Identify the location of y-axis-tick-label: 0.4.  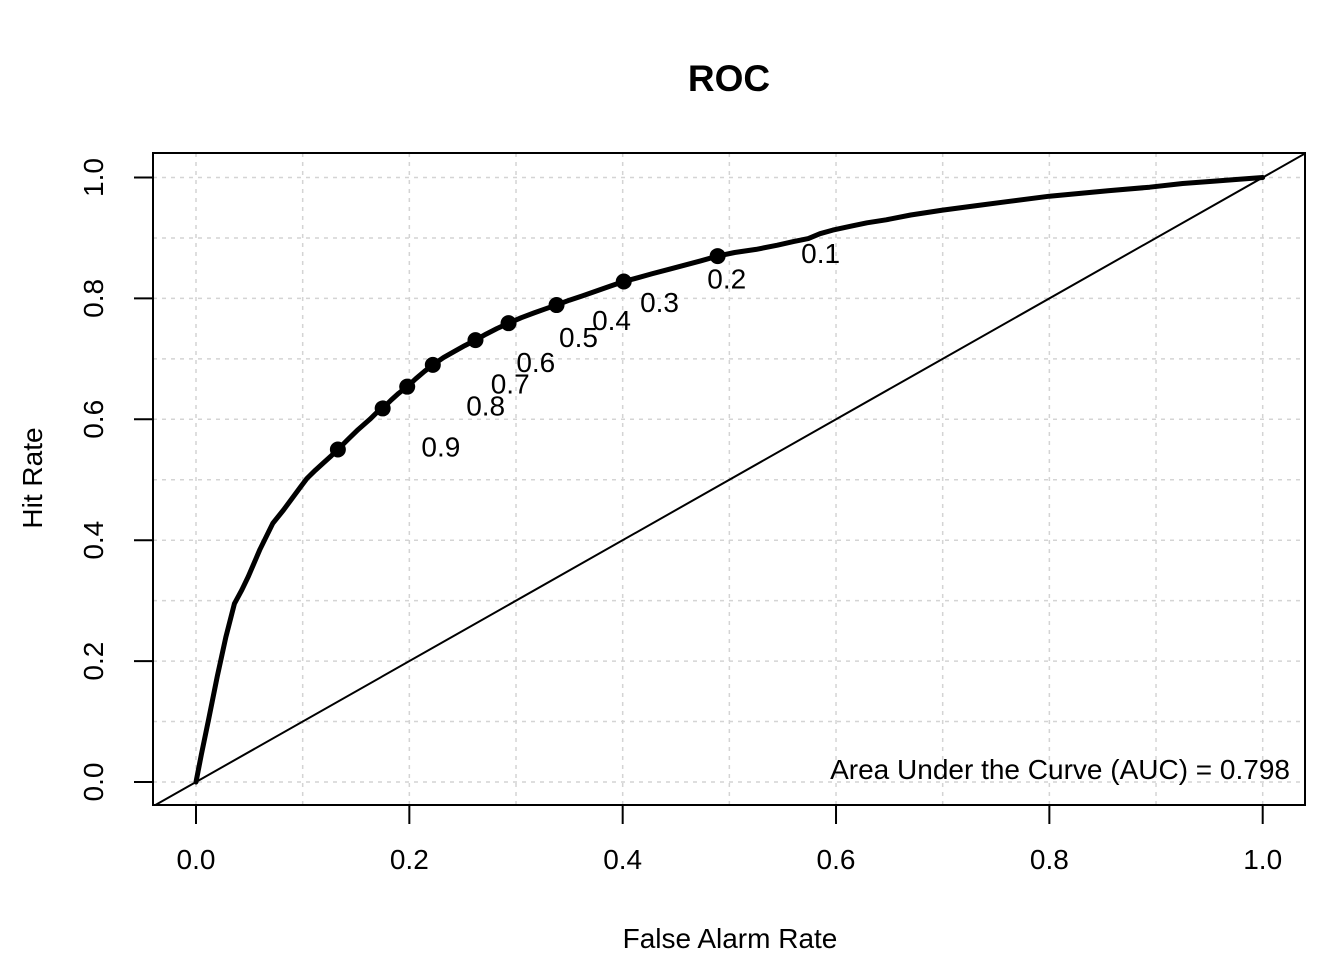
(93, 540).